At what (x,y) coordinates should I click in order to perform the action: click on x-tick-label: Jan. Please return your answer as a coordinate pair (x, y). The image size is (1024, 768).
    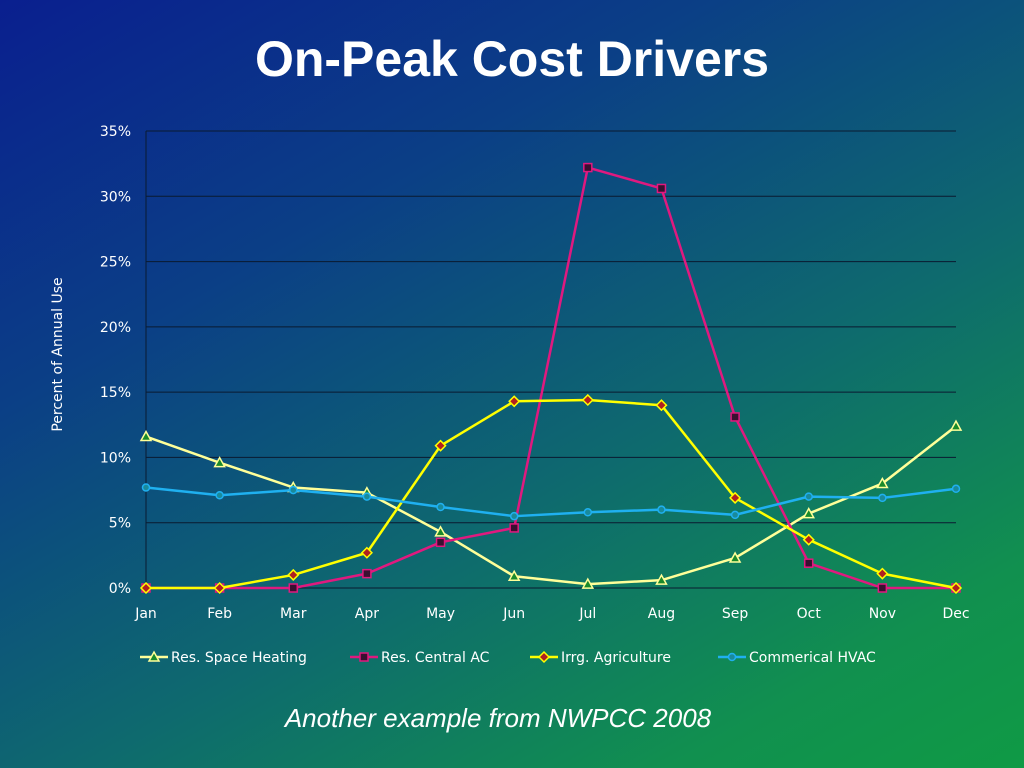
    Looking at the image, I should click on (145, 614).